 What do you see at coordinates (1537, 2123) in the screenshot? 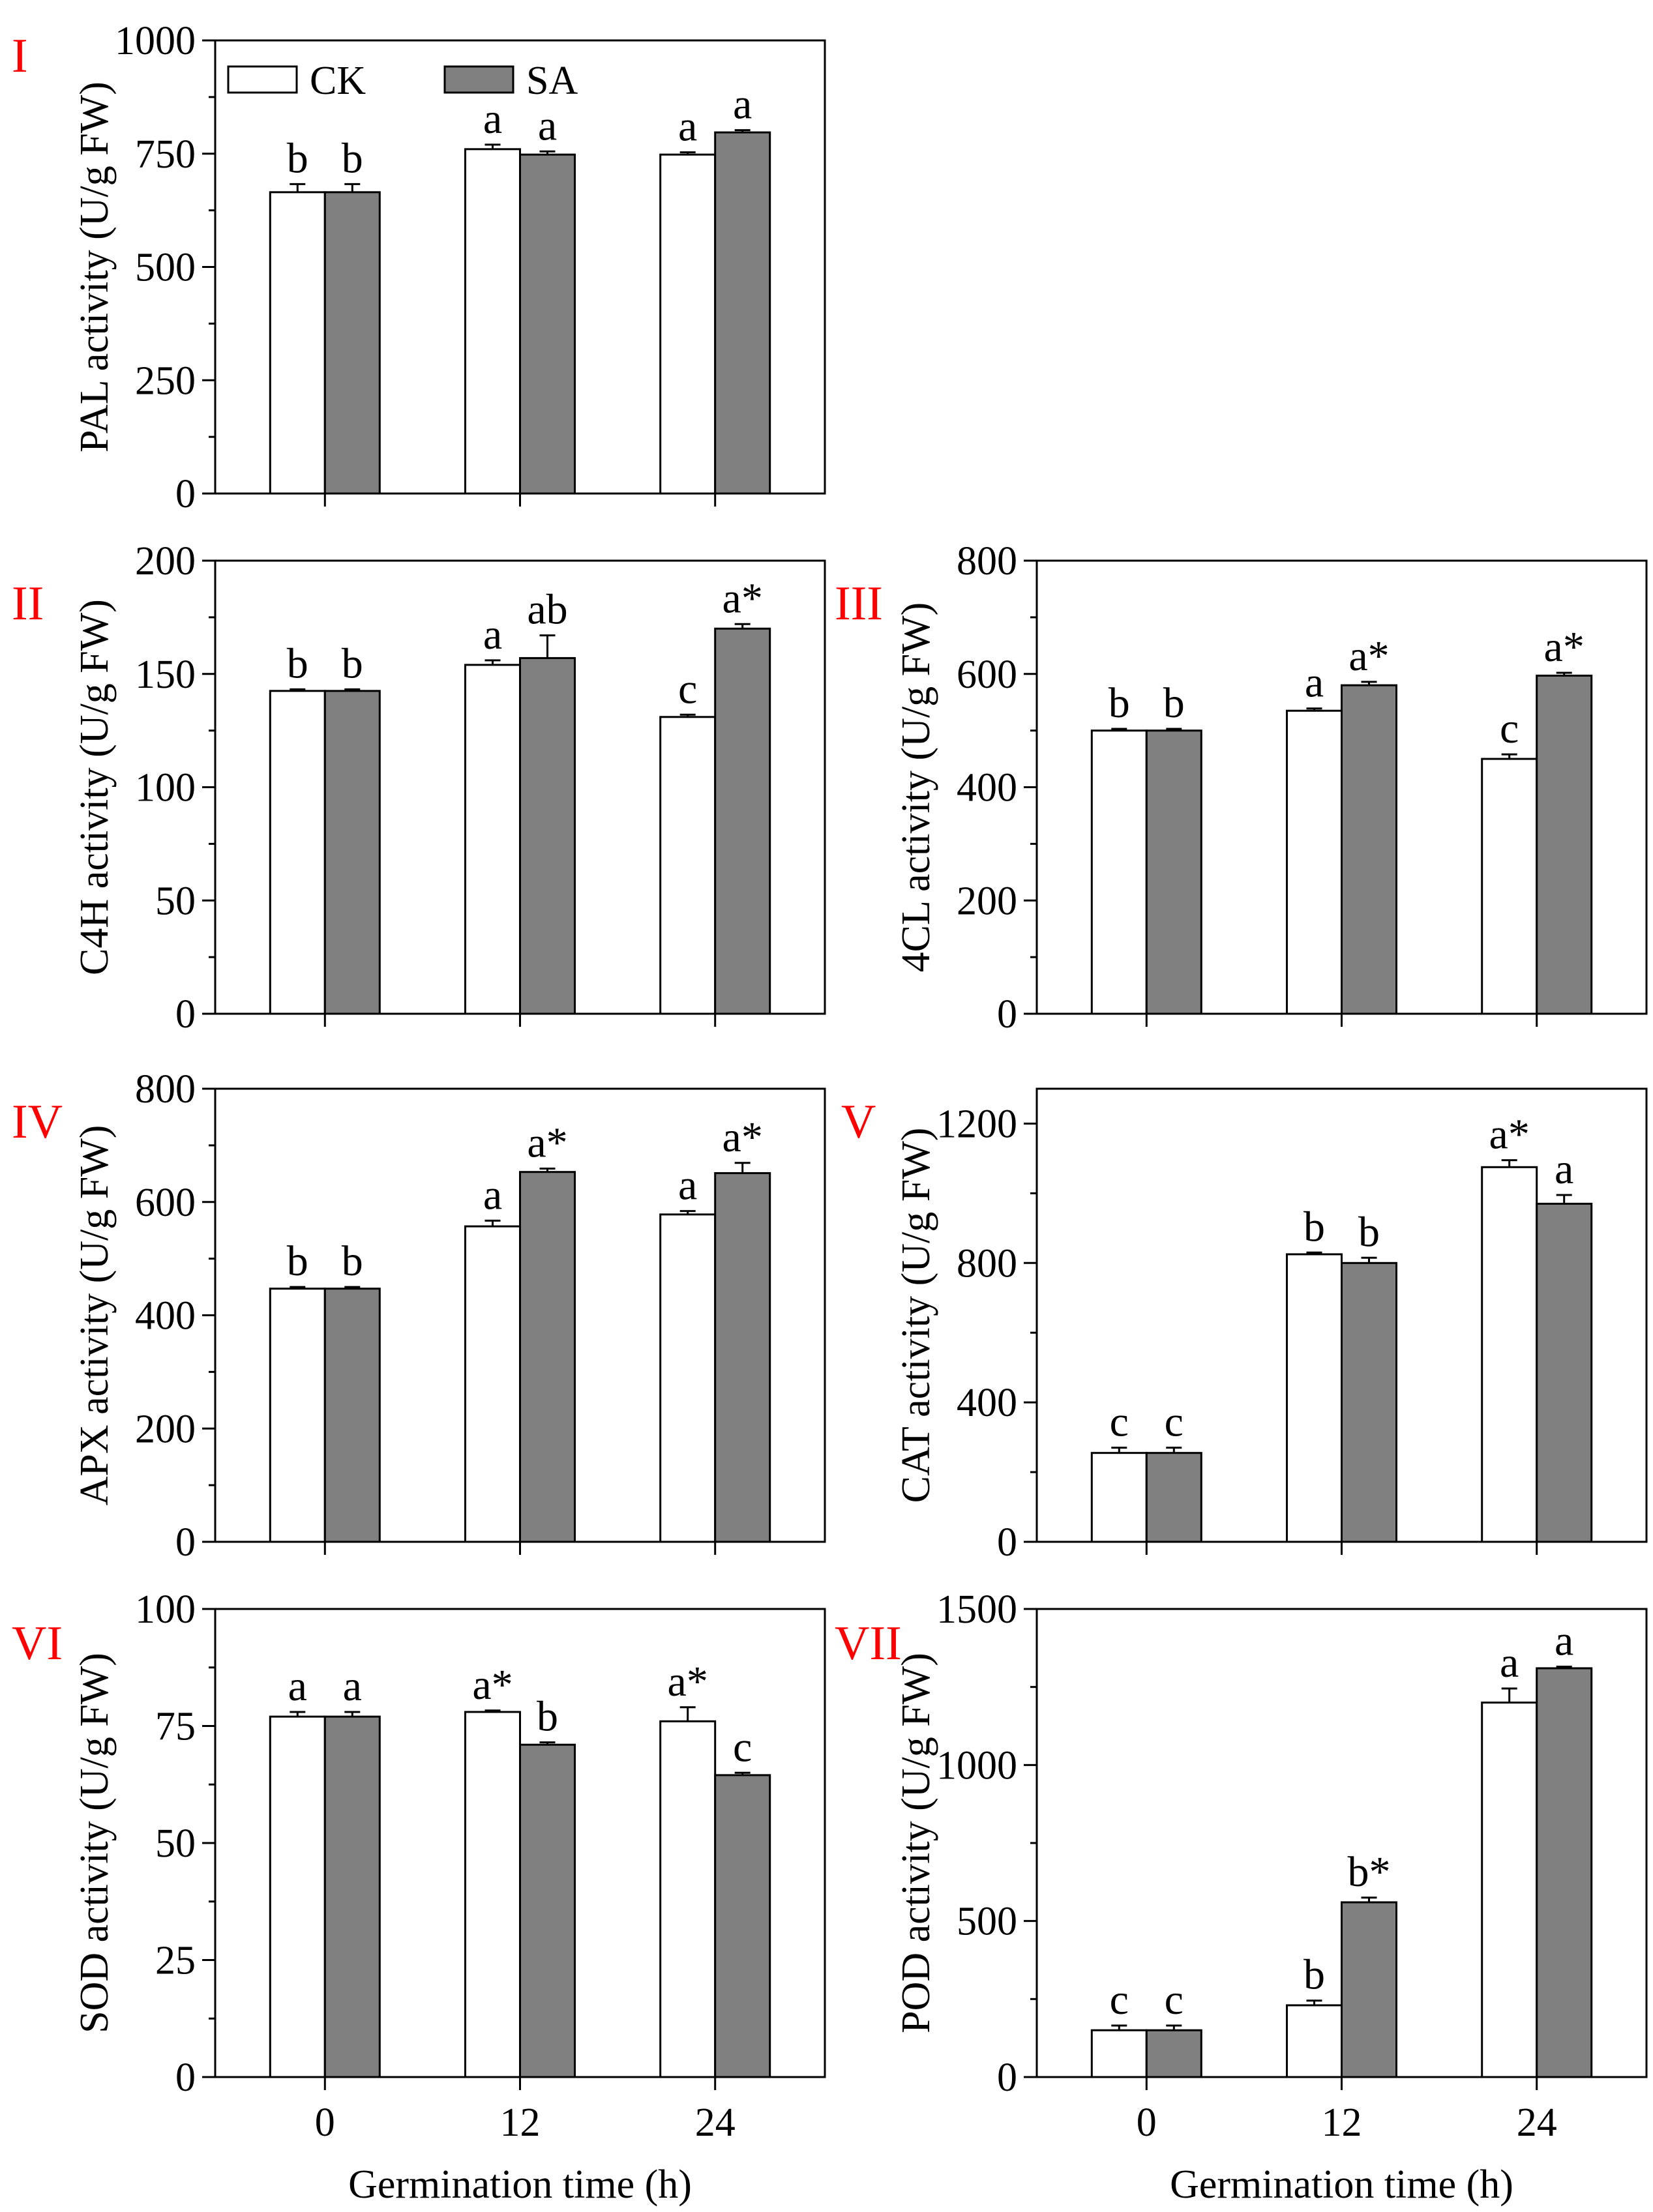
I see `x-tick-label: 24` at bounding box center [1537, 2123].